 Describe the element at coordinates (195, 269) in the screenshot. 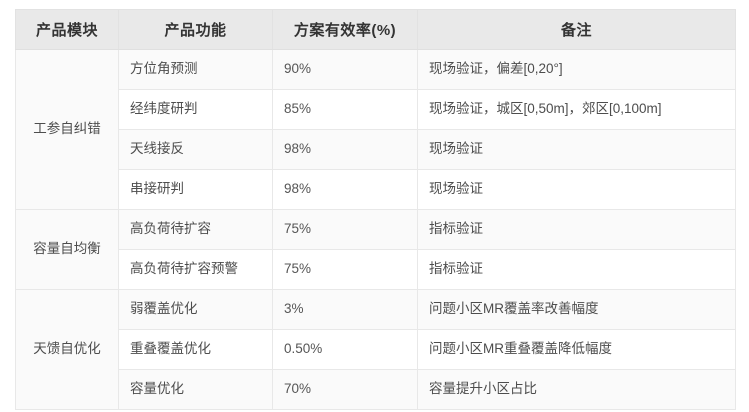

I see `function-cell: 高负荷待扩容预警` at that location.